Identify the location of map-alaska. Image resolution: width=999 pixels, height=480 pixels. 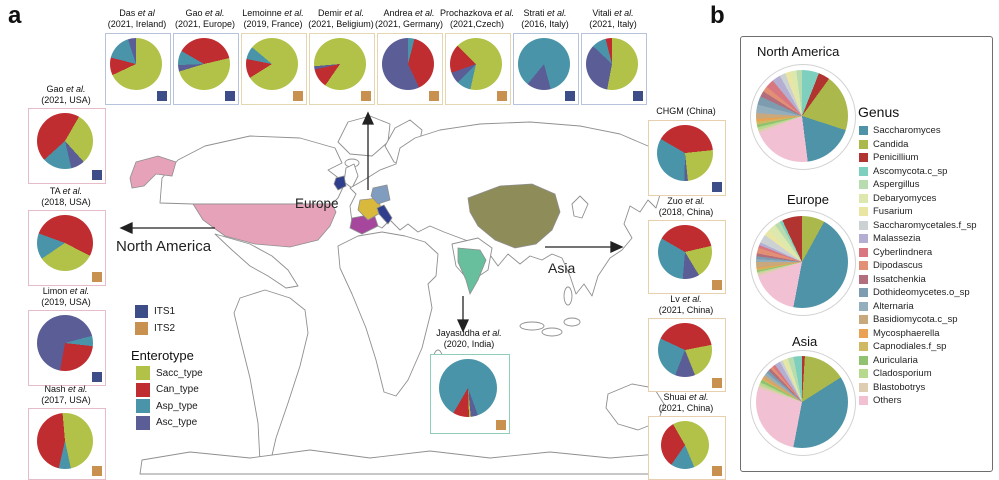
(153, 172).